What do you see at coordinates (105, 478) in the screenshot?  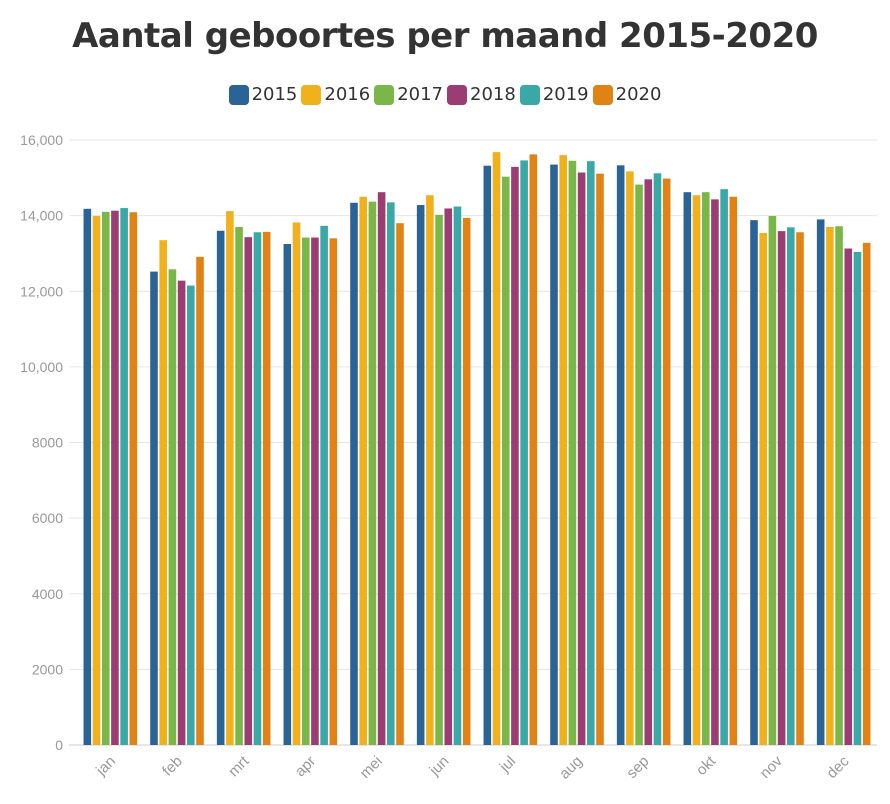 I see `bar-jan-2017` at bounding box center [105, 478].